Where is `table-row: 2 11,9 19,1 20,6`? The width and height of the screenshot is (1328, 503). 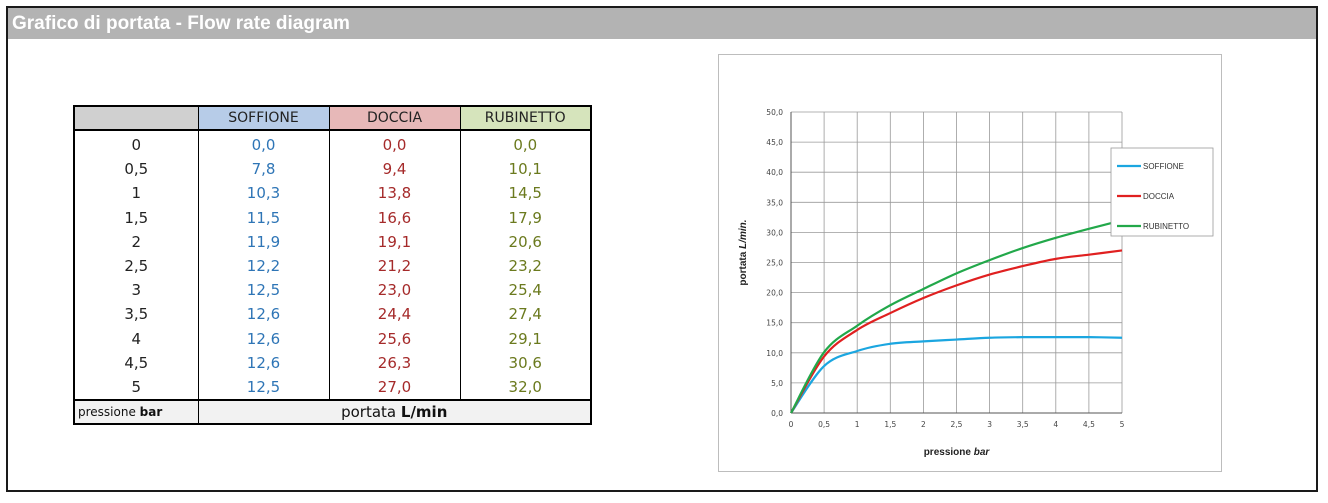
table-row: 2 11,9 19,1 20,6 is located at coordinates (332, 241).